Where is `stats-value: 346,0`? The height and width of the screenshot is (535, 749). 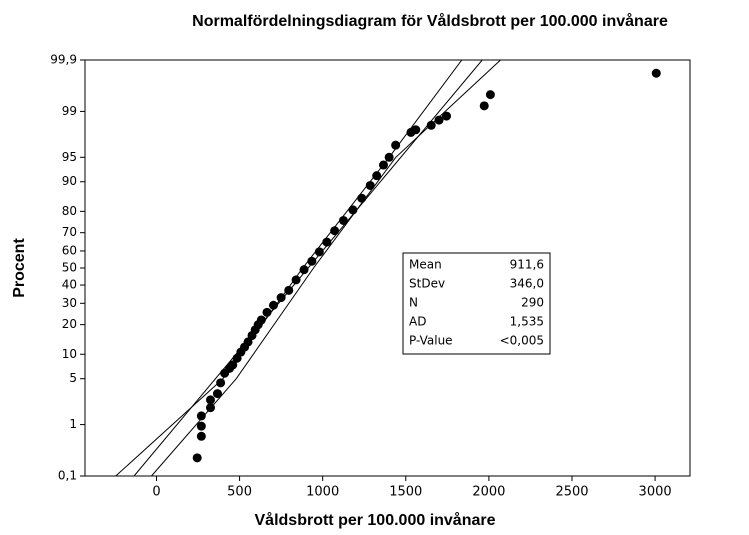
stats-value: 346,0 is located at coordinates (527, 284).